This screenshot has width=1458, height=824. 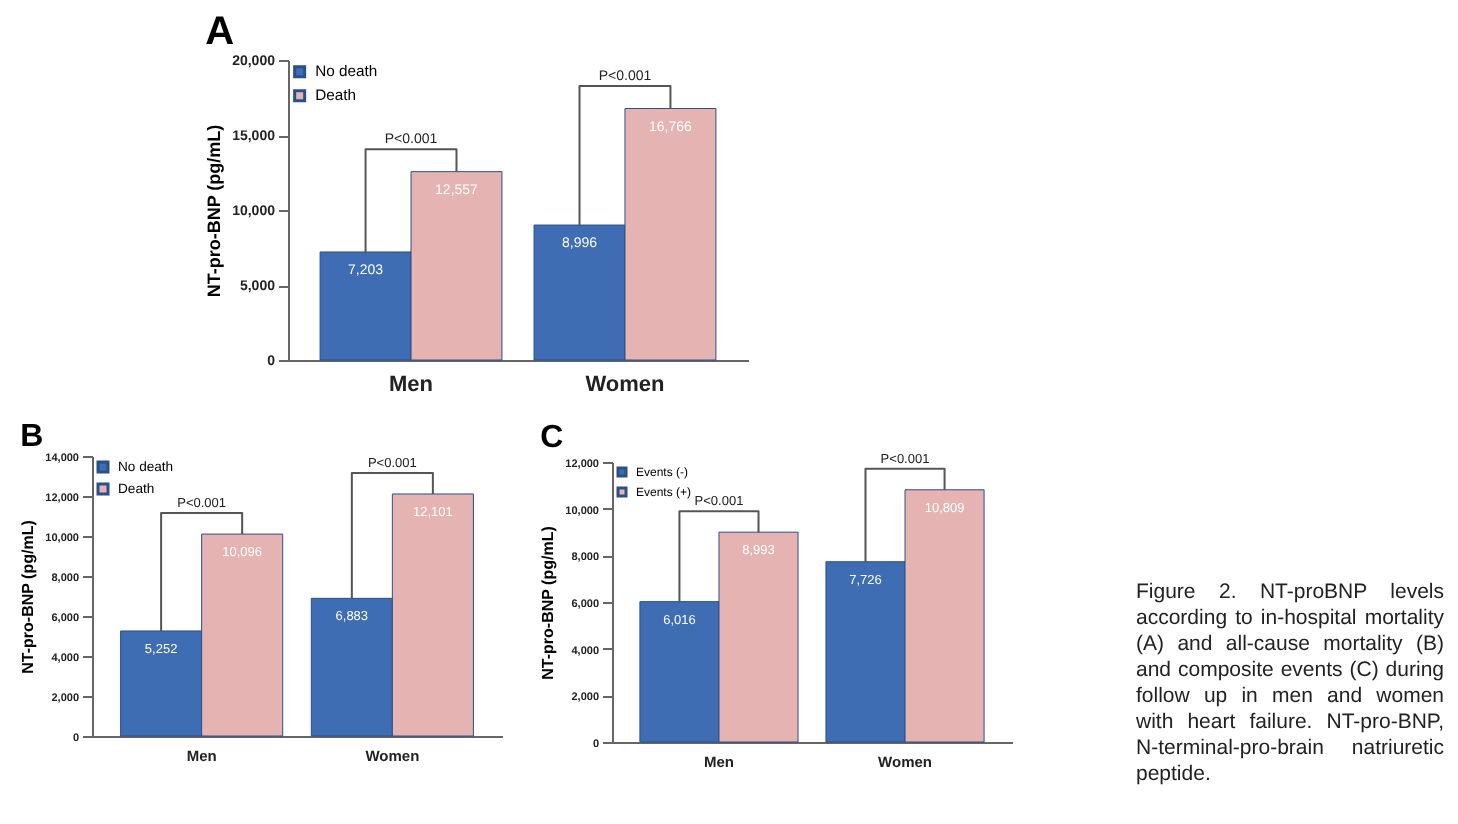 What do you see at coordinates (411, 385) in the screenshot?
I see `x-tick-label: Men` at bounding box center [411, 385].